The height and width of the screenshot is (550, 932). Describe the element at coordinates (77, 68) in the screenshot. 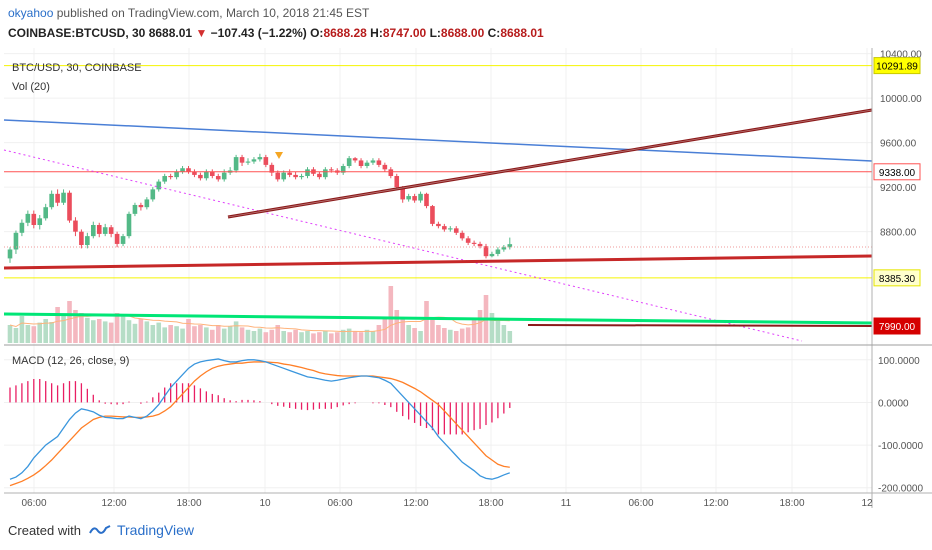

I see `main-pane-legend: BTC/USD, 30, COINBASE` at that location.